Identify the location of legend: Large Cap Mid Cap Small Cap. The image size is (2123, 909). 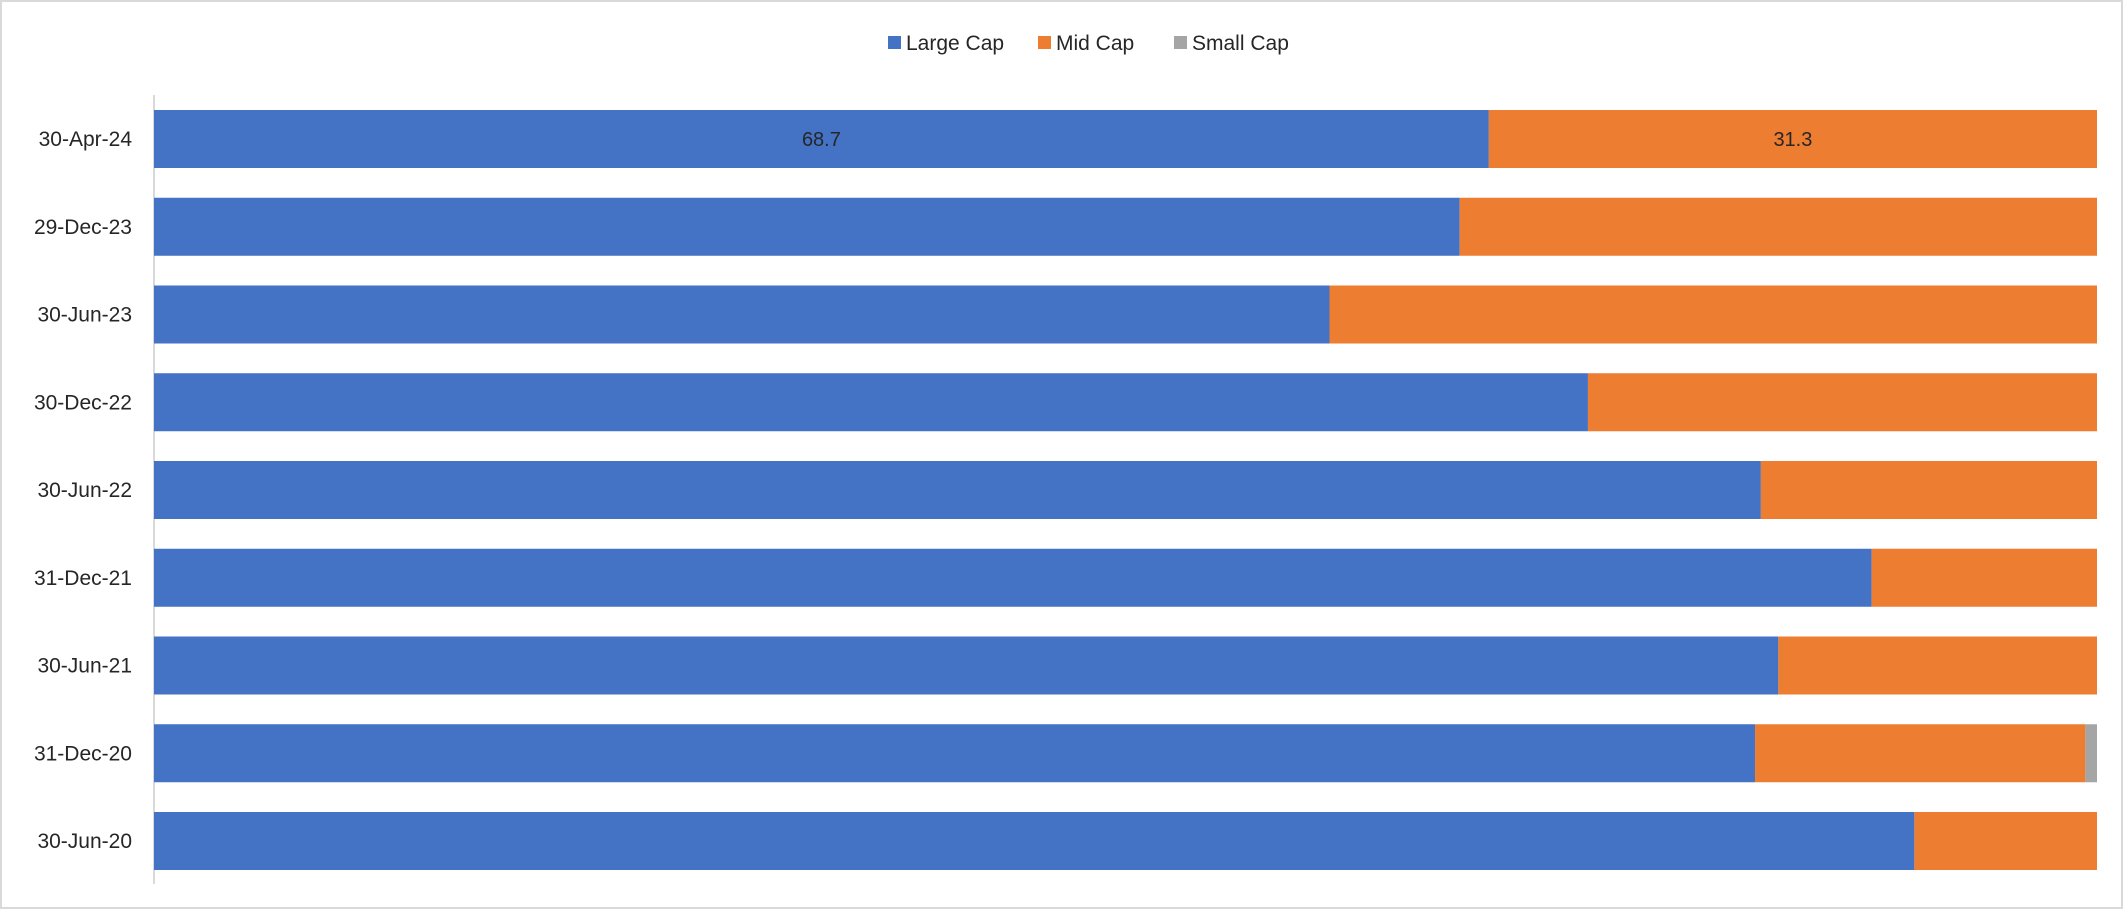
(1088, 43).